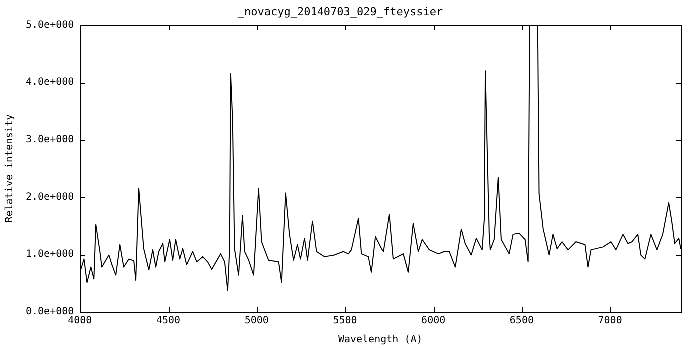  What do you see at coordinates (610, 321) in the screenshot?
I see `x-tick-label: 7000` at bounding box center [610, 321].